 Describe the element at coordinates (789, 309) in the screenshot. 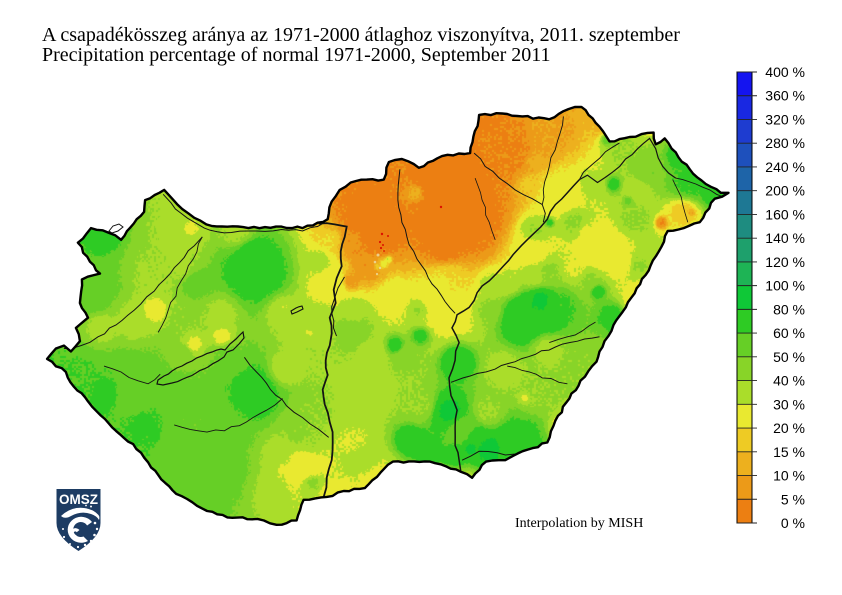

I see `svg-text: 80 %` at that location.